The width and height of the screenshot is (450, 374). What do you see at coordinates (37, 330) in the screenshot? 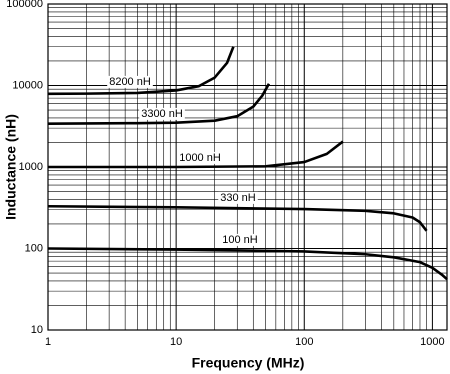
I see `y-tick-label: 10` at bounding box center [37, 330].